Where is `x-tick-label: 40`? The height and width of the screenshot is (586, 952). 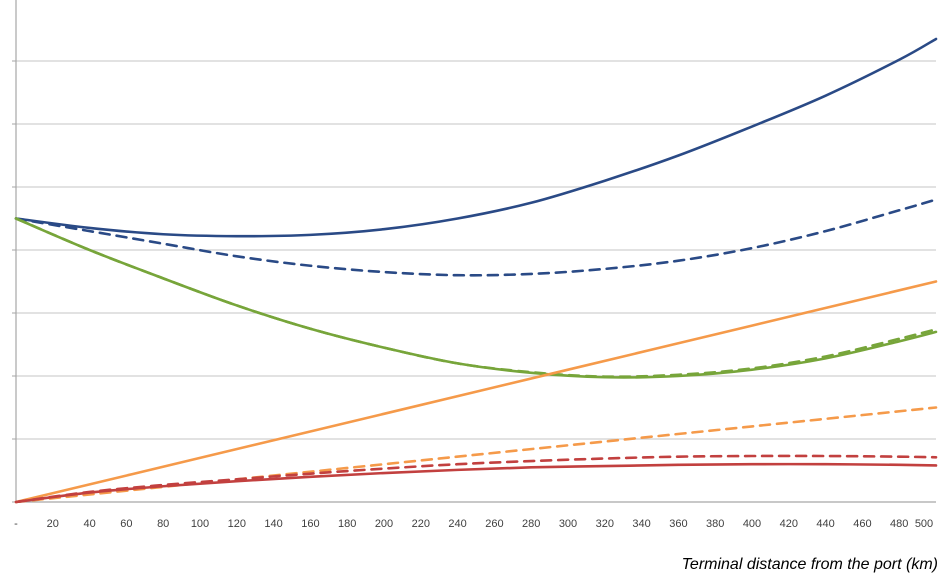
x-tick-label: 40 is located at coordinates (89, 524).